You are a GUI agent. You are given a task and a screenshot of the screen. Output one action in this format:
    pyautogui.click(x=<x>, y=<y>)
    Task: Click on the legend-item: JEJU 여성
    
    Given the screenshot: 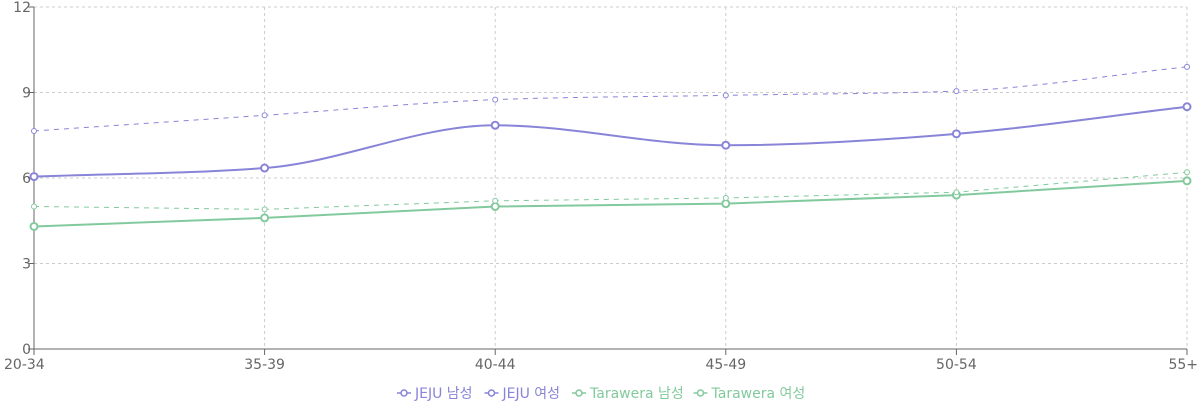 What is the action you would take?
    pyautogui.click(x=522, y=394)
    